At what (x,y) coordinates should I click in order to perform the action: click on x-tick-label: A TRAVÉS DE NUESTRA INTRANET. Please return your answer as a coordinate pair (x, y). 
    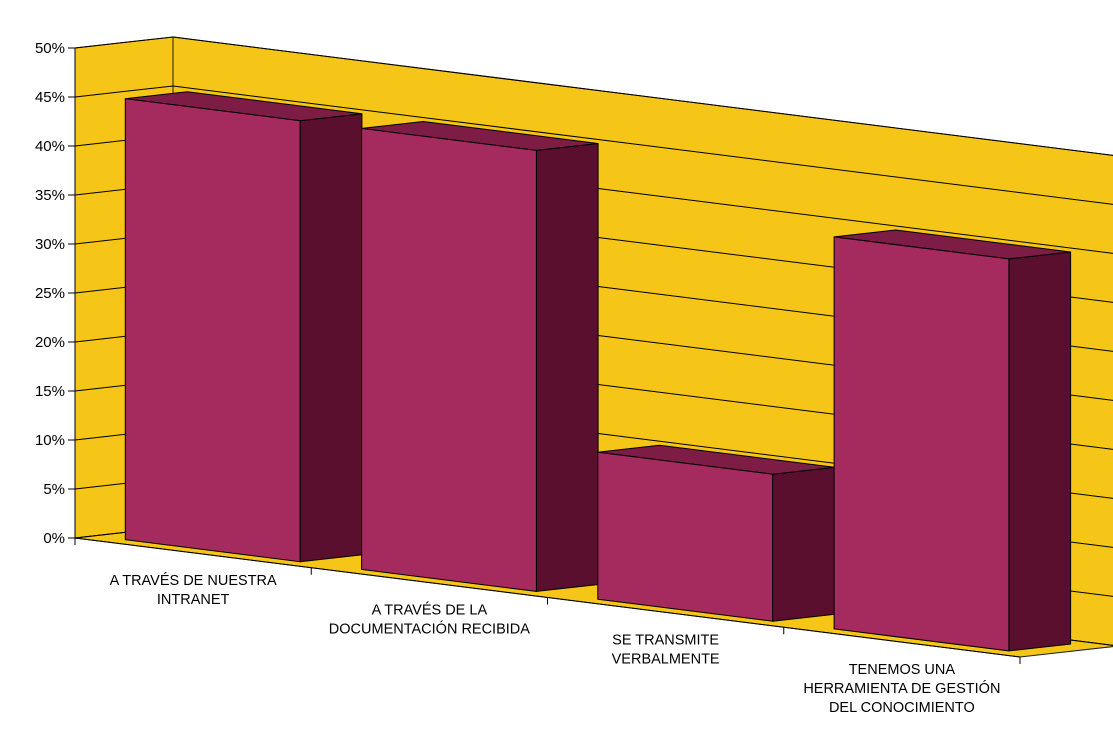
    Looking at the image, I should click on (193, 590).